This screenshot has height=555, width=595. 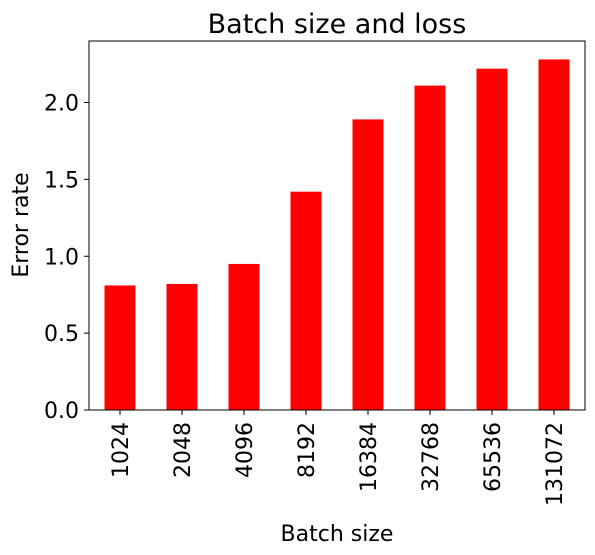 What do you see at coordinates (21, 224) in the screenshot?
I see `y-axis-label: Error rate` at bounding box center [21, 224].